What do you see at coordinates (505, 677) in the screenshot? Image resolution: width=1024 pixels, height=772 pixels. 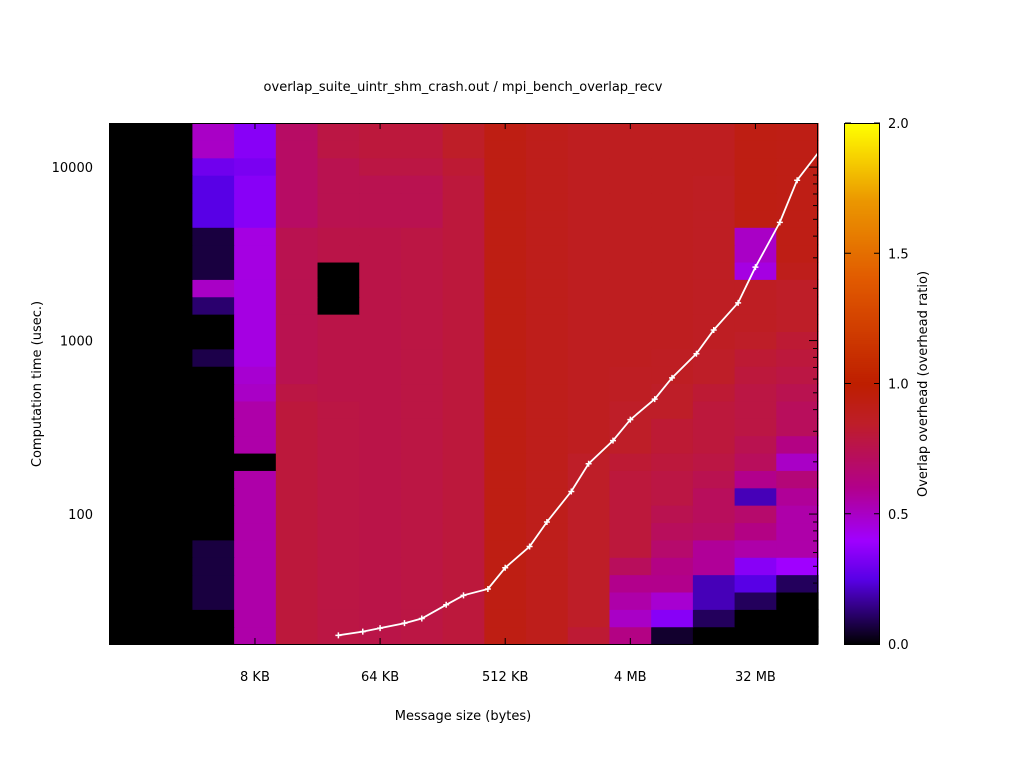 I see `x-tick-label: 512 KB` at bounding box center [505, 677].